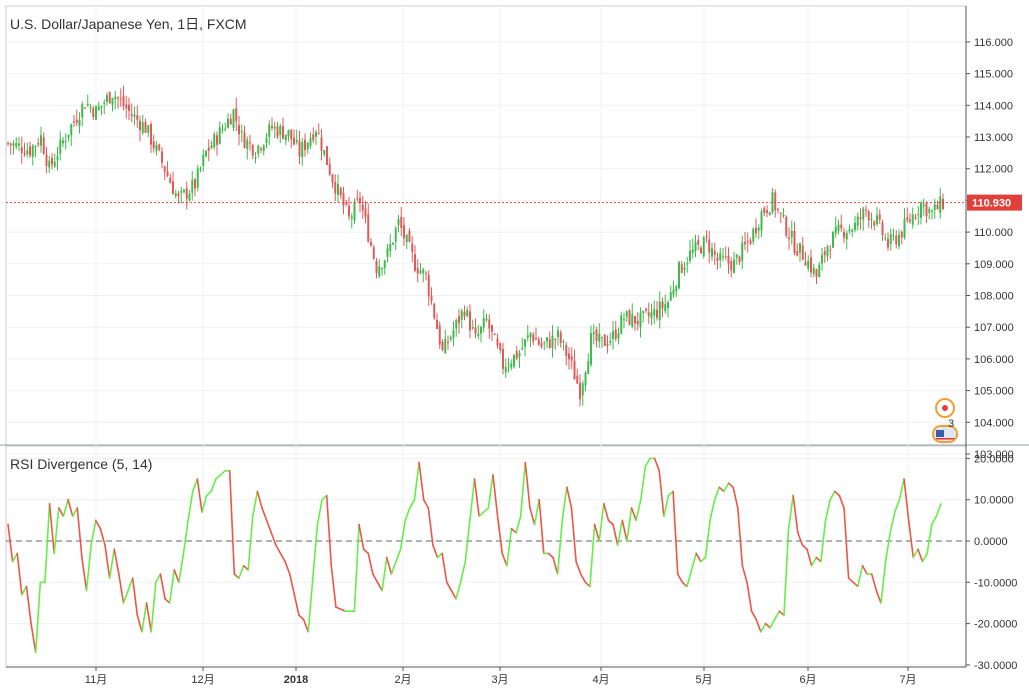 The width and height of the screenshot is (1029, 696). I want to click on rsi-tick-label: 10.0000, so click(994, 501).